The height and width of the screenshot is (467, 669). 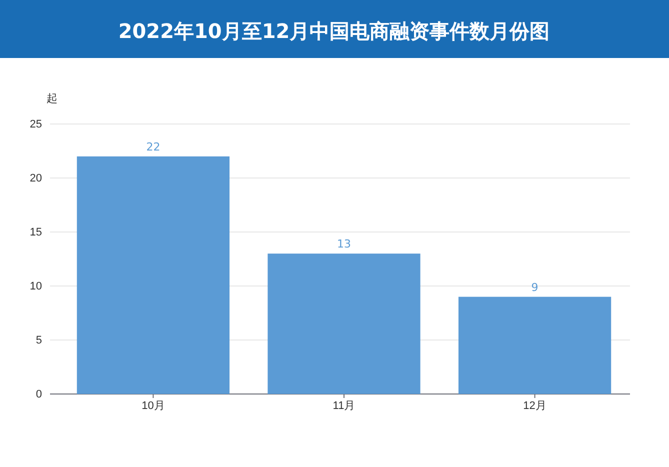 What do you see at coordinates (344, 406) in the screenshot?
I see `x-tick-label: 11月` at bounding box center [344, 406].